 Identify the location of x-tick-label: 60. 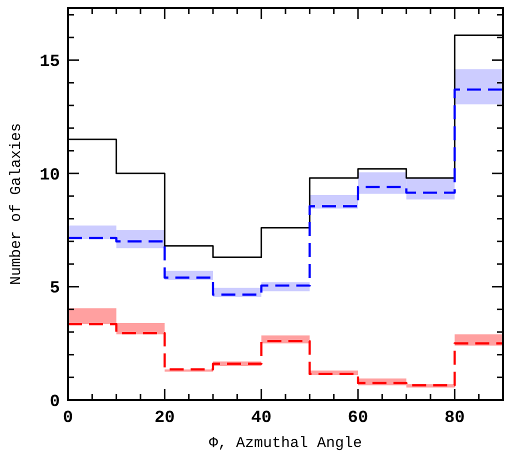
(358, 418).